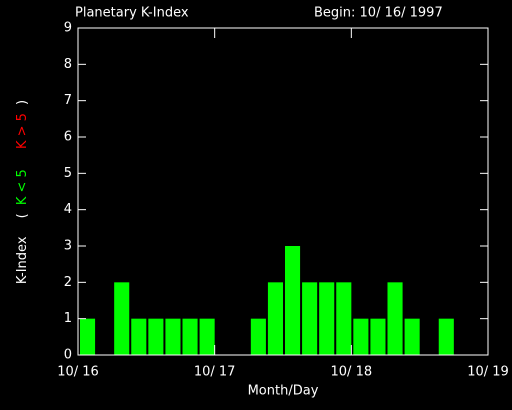  Describe the element at coordinates (68, 209) in the screenshot. I see `y-tick-label: 4` at that location.